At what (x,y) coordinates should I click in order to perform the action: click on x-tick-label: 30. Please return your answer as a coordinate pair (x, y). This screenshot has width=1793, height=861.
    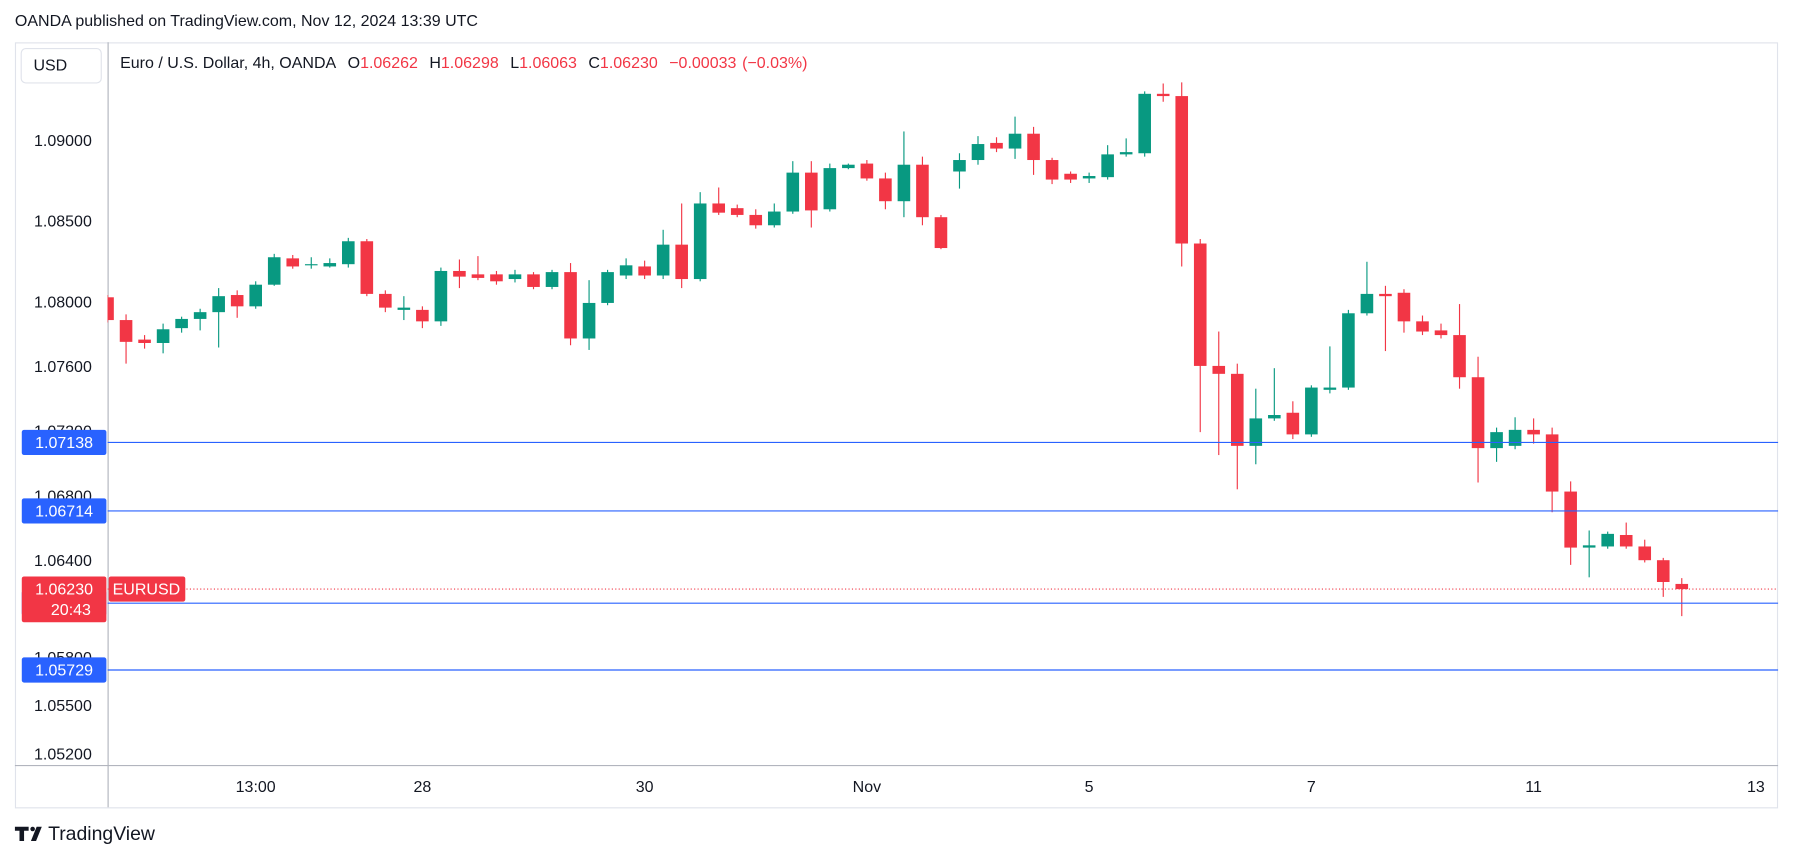
    Looking at the image, I should click on (645, 787).